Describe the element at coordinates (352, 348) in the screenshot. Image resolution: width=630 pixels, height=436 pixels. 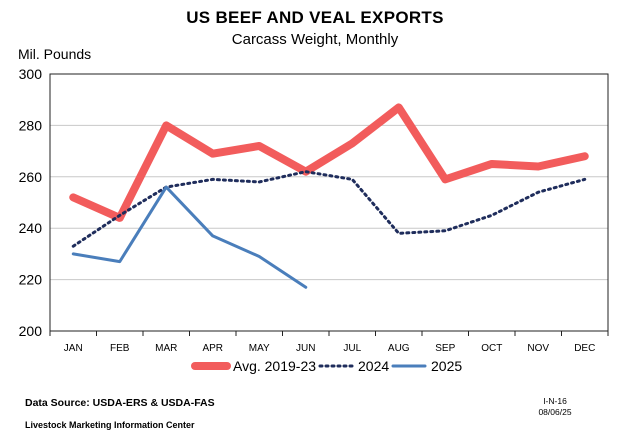
I see `x-tick-label: JUL` at that location.